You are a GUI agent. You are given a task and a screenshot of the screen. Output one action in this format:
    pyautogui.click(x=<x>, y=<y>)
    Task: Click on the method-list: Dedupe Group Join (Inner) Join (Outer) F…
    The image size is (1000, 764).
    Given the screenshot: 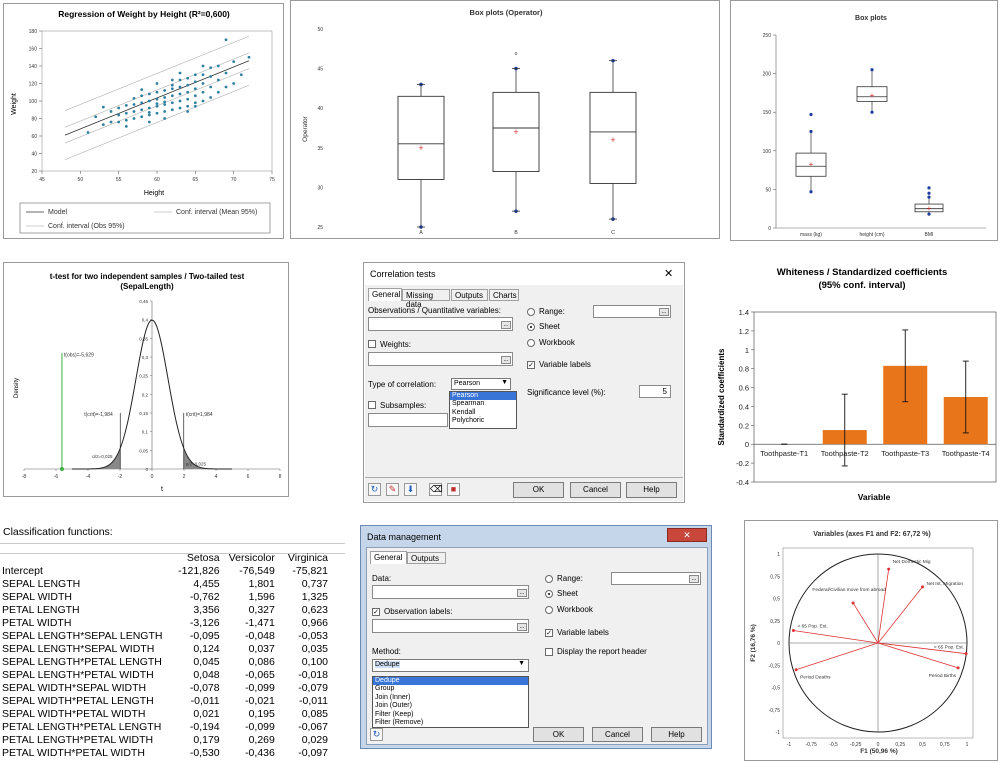 What is the action you would take?
    pyautogui.click(x=450, y=702)
    